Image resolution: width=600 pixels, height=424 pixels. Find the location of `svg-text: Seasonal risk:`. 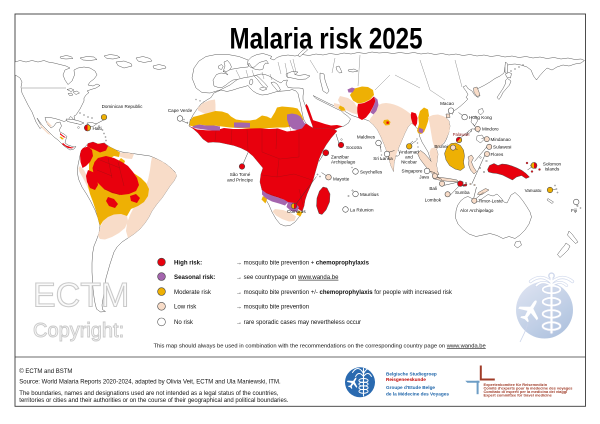

svg-text: Seasonal risk: is located at coordinates (194, 277).